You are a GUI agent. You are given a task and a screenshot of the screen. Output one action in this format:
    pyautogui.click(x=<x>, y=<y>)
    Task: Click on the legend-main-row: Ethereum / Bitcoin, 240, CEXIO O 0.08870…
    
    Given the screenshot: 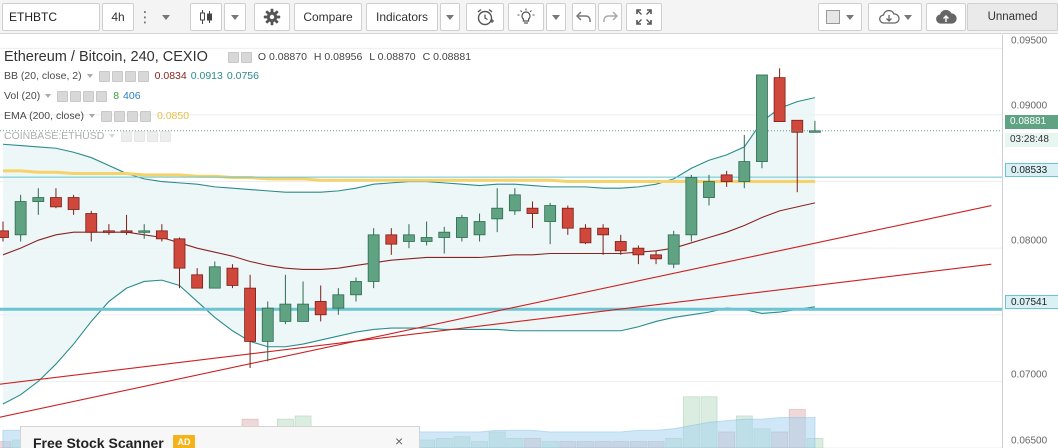 What is the action you would take?
    pyautogui.click(x=237, y=57)
    